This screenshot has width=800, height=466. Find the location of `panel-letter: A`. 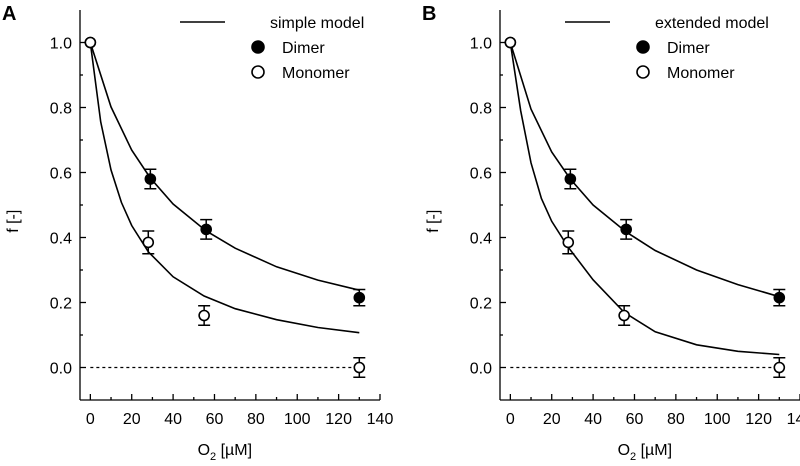

panel-letter: A is located at coordinates (9, 14).